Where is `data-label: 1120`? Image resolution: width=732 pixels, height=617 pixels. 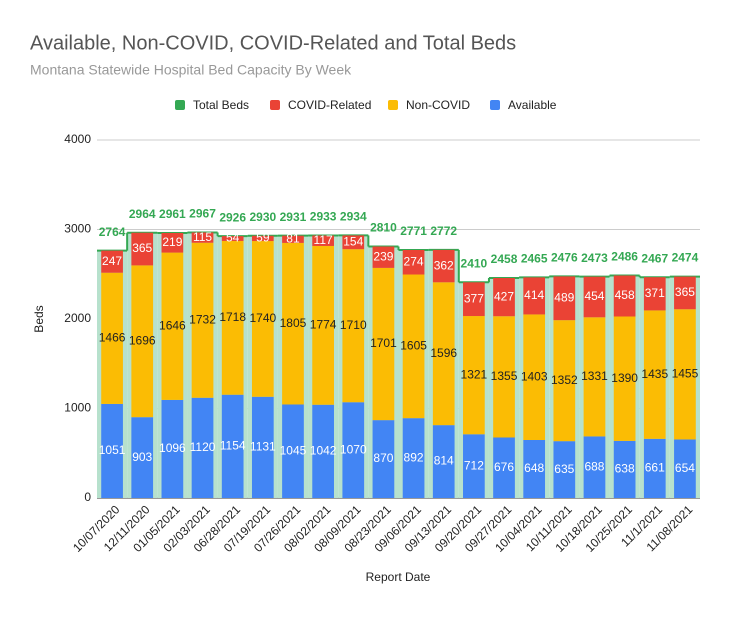 data-label: 1120 is located at coordinates (203, 447).